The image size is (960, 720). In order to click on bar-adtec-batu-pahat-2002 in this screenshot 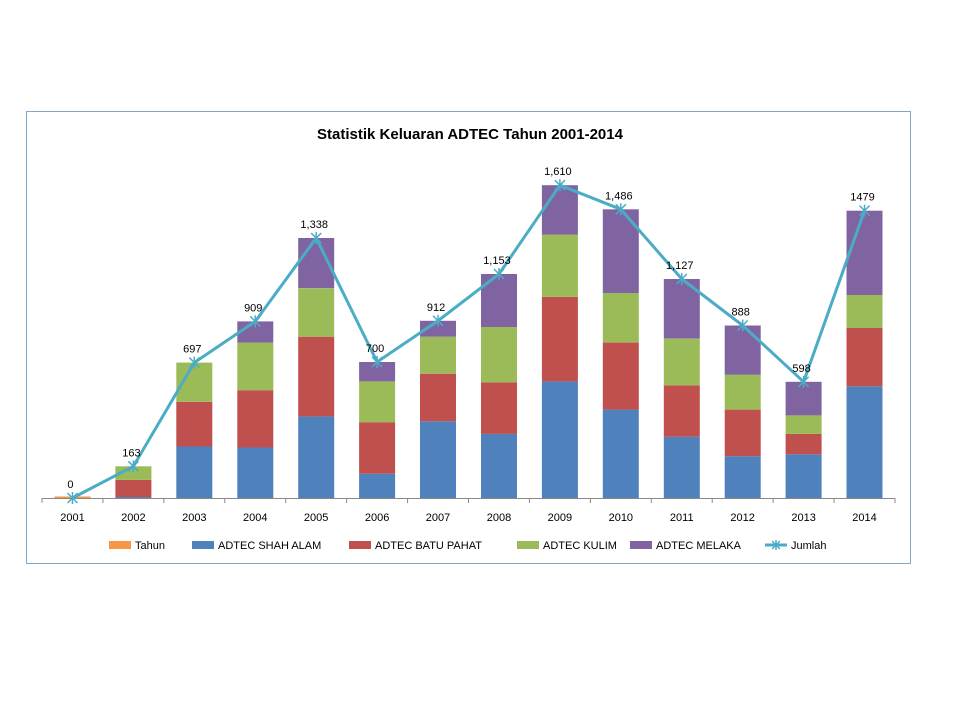, I will do `click(133, 488)`.